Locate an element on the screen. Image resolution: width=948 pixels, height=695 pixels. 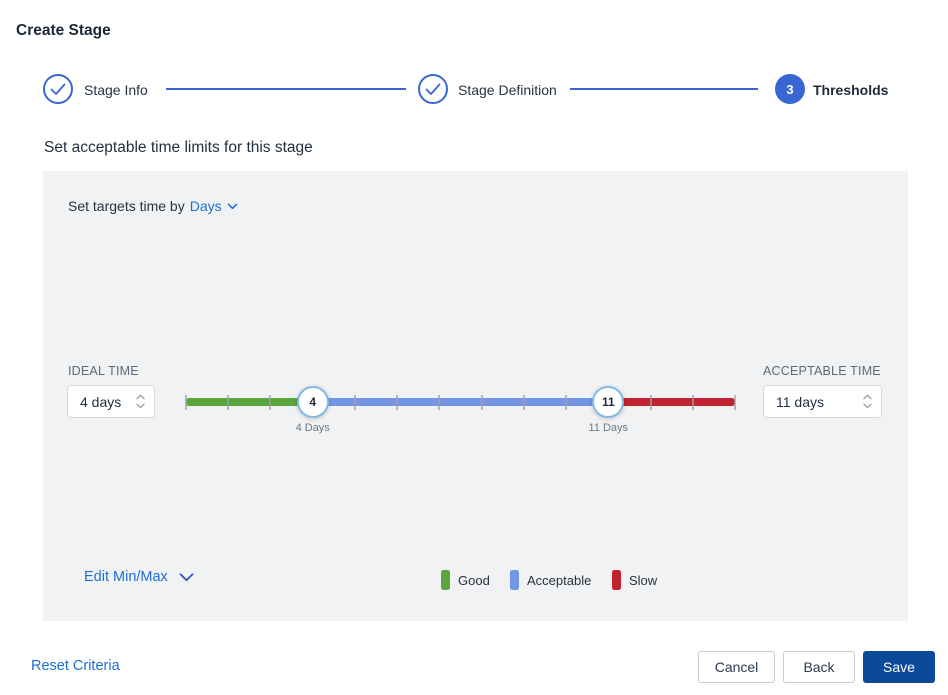
cancel-button: Cancel is located at coordinates (736, 667).